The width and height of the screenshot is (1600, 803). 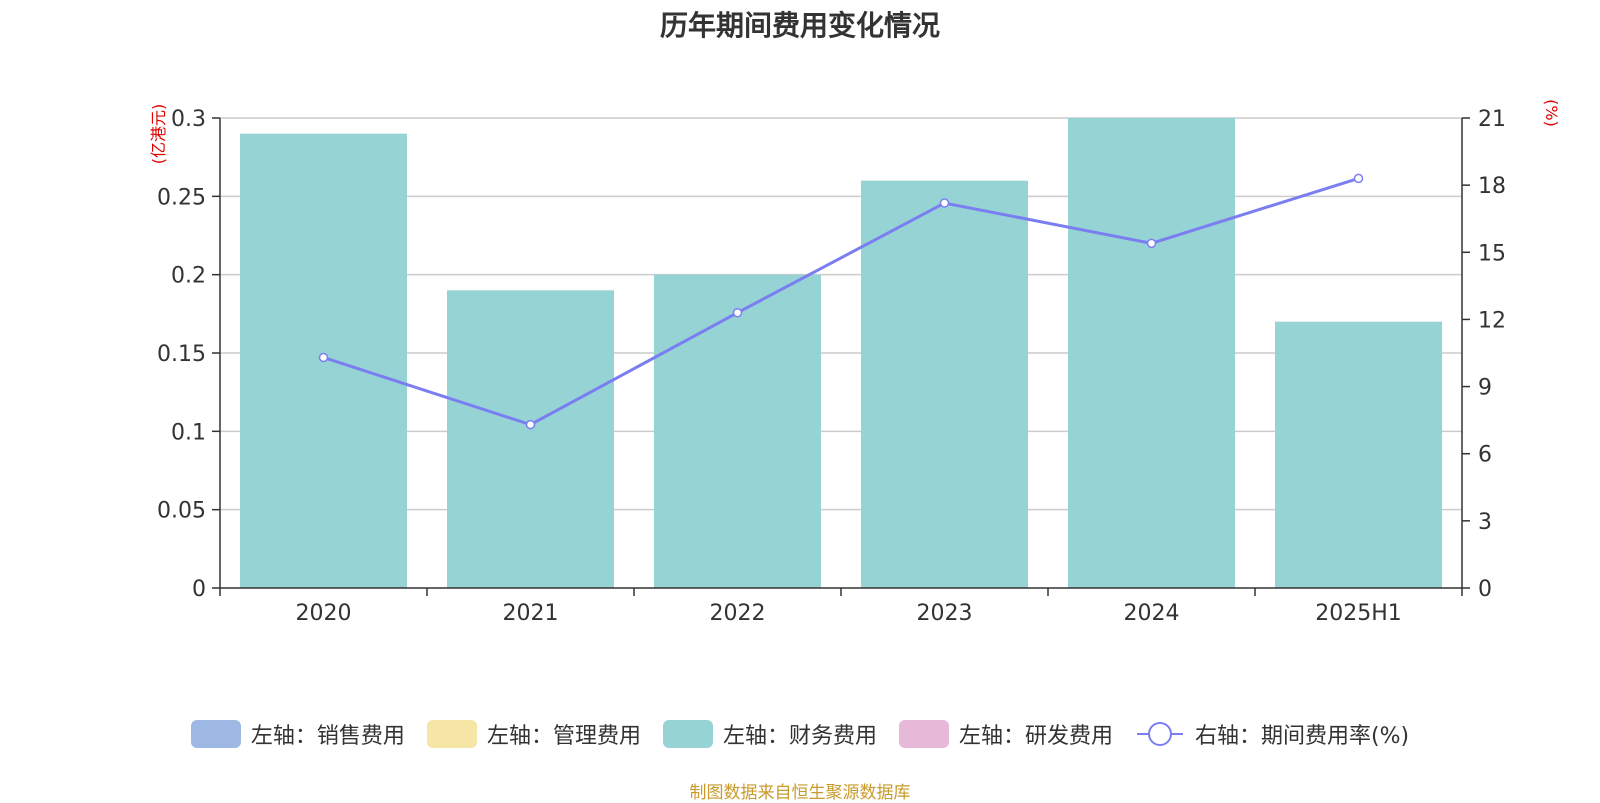 What do you see at coordinates (215, 734) in the screenshot?
I see `legend-swatch-sales` at bounding box center [215, 734].